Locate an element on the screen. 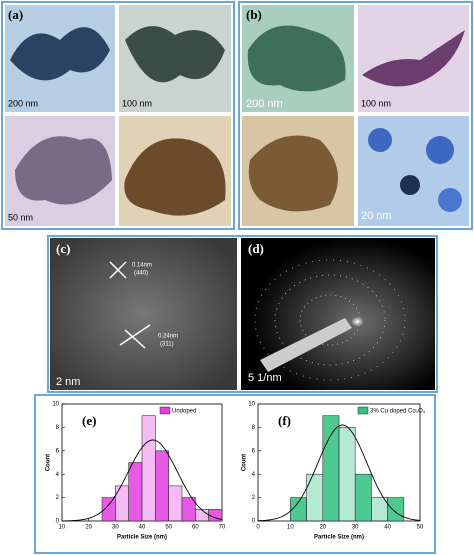 This screenshot has height=555, width=474. scale-bar-label: 20 nm is located at coordinates (376, 216).